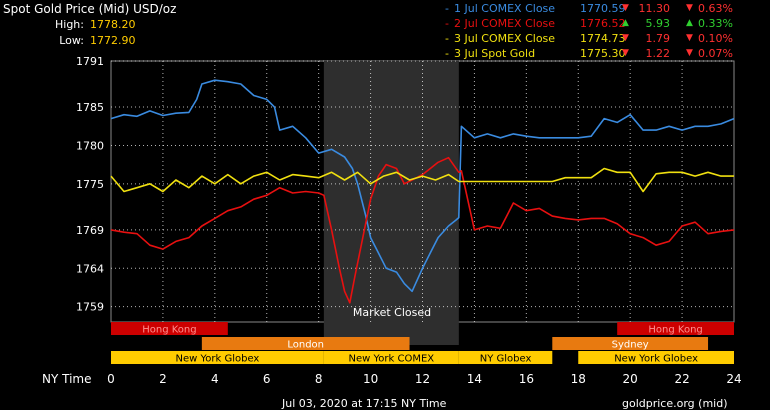 The width and height of the screenshot is (770, 410). Describe the element at coordinates (319, 379) in the screenshot. I see `x-tick-label: 8` at that location.